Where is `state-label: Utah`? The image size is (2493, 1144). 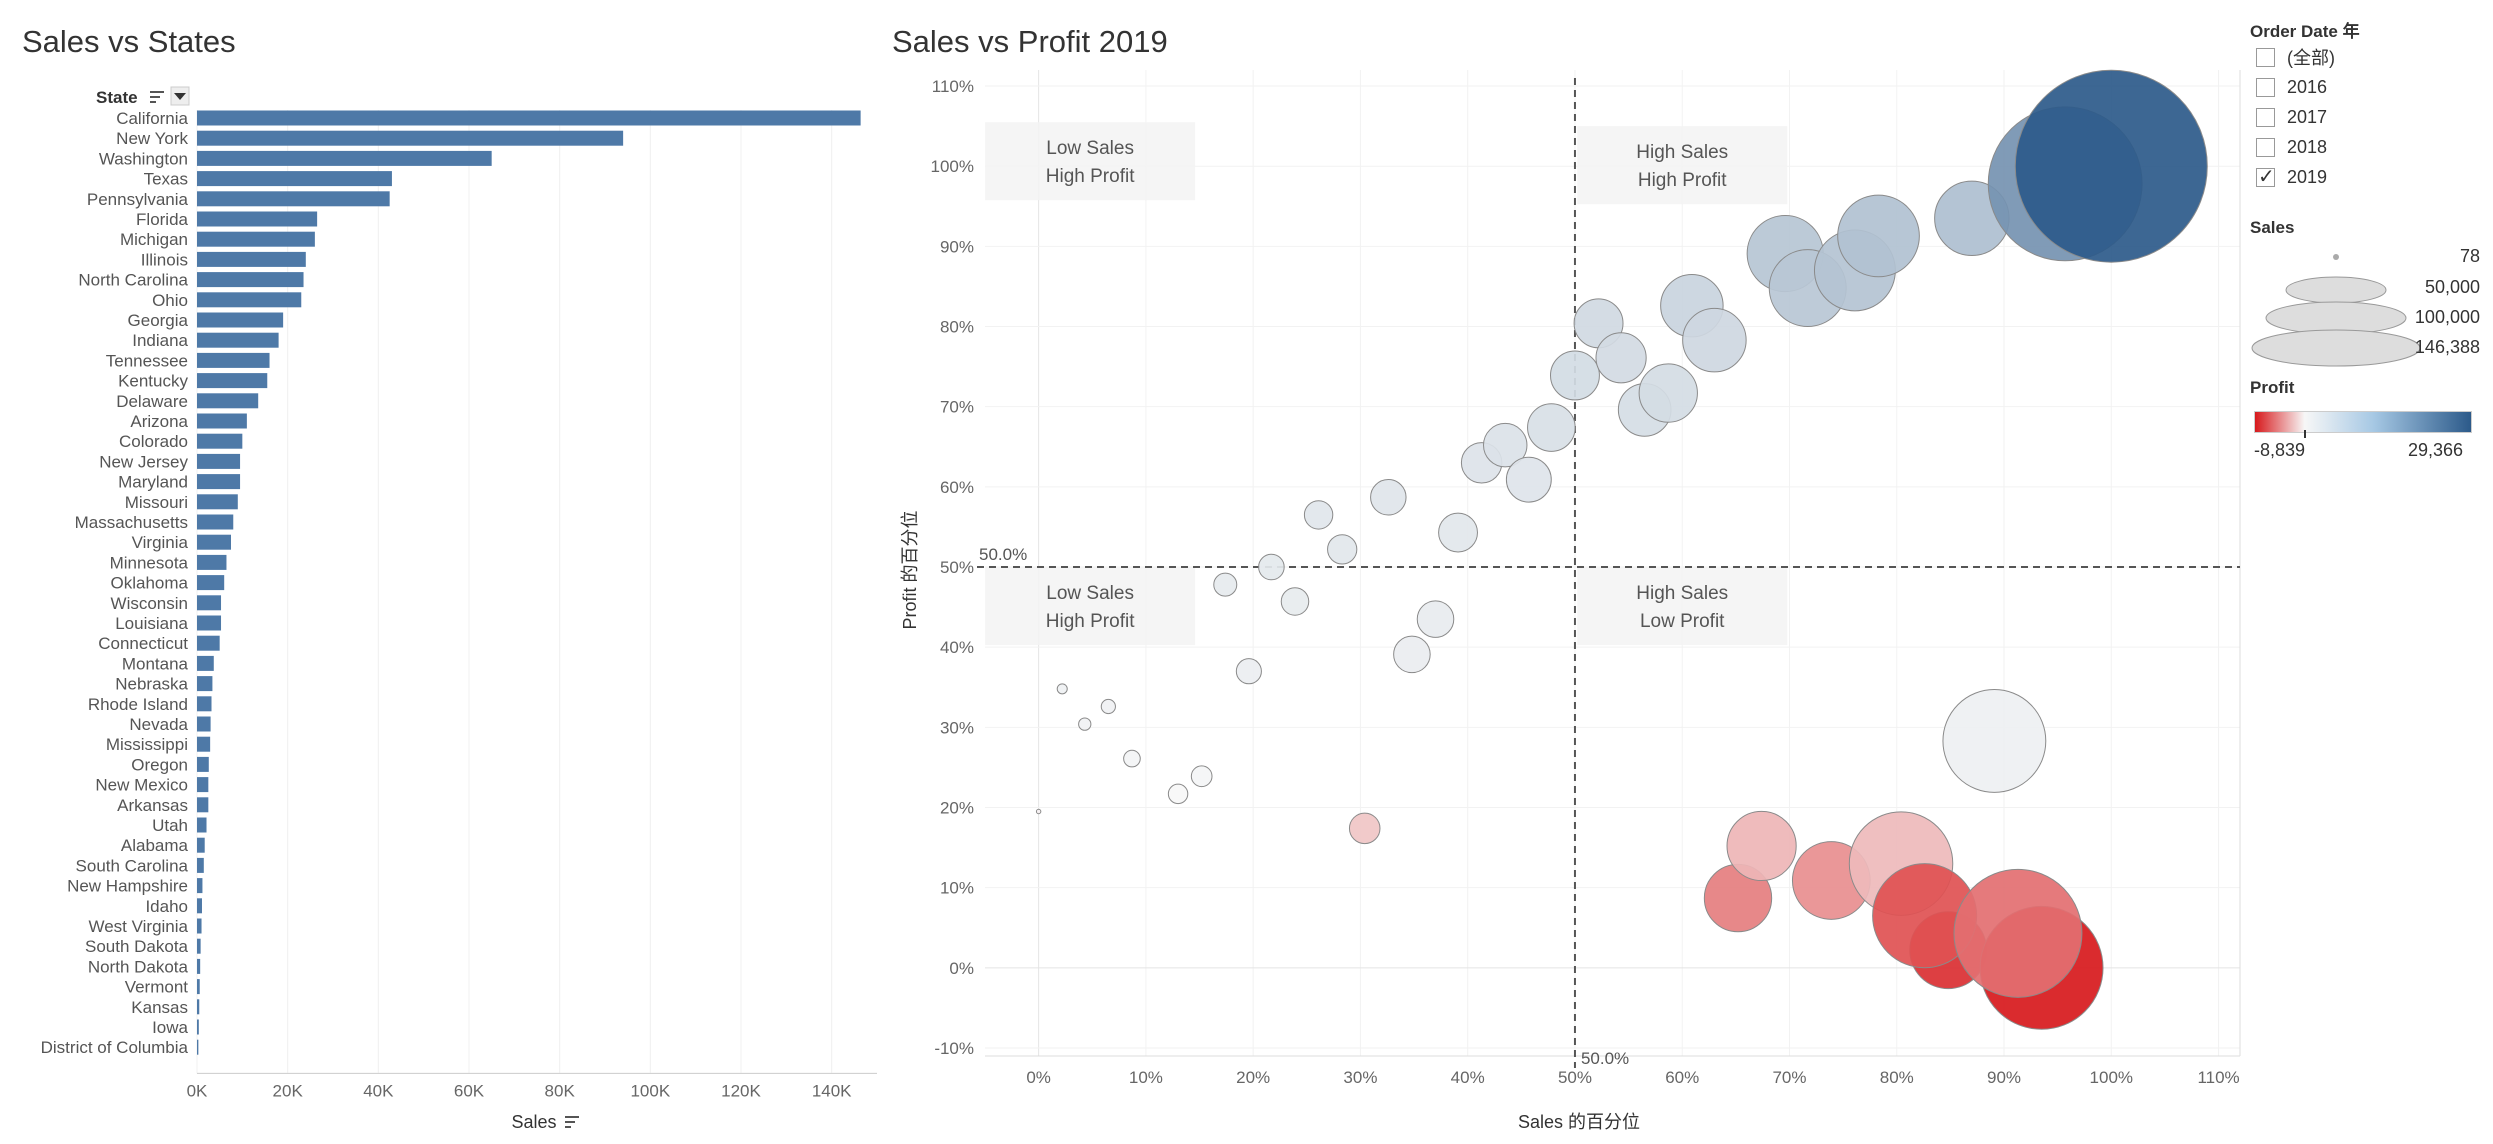
state-label: Utah is located at coordinates (170, 825).